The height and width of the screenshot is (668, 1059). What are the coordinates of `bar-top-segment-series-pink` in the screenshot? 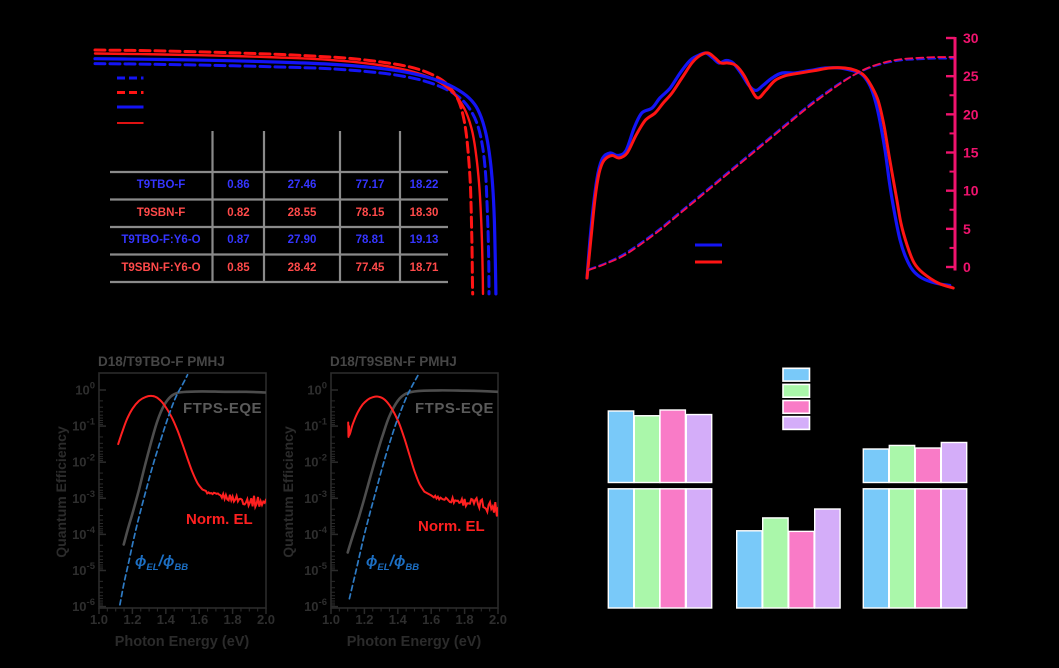 It's located at (673, 446).